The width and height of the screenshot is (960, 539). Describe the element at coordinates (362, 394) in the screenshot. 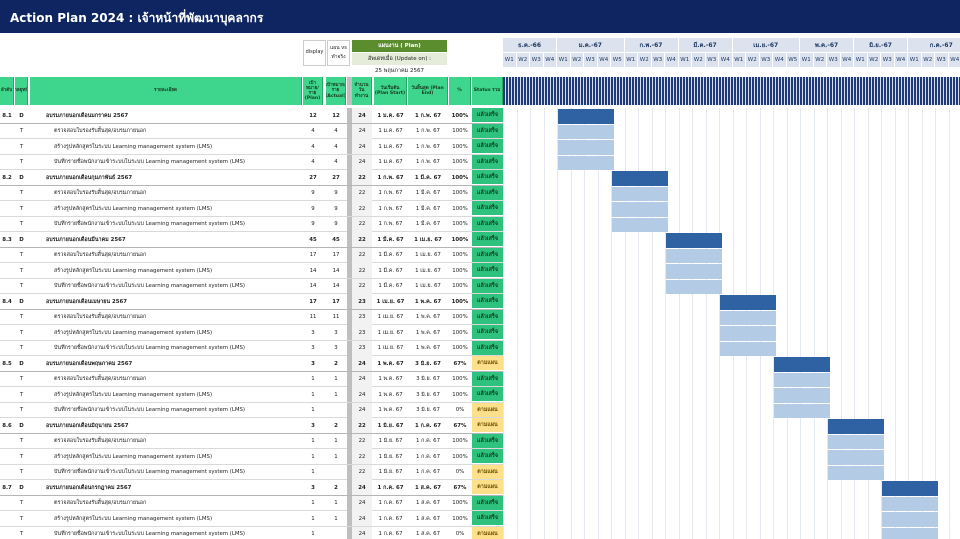

I see `cell-work-days: 24` at that location.